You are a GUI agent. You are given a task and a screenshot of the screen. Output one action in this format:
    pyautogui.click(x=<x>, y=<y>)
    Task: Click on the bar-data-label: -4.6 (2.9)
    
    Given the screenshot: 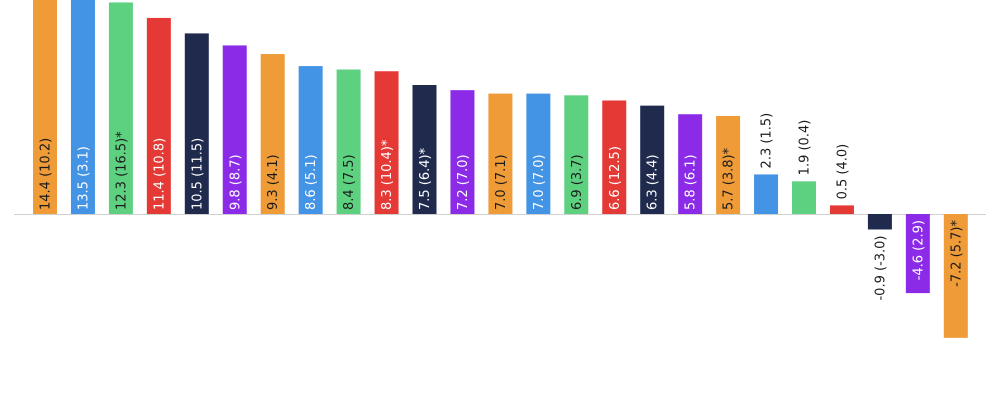 What is the action you would take?
    pyautogui.click(x=918, y=250)
    